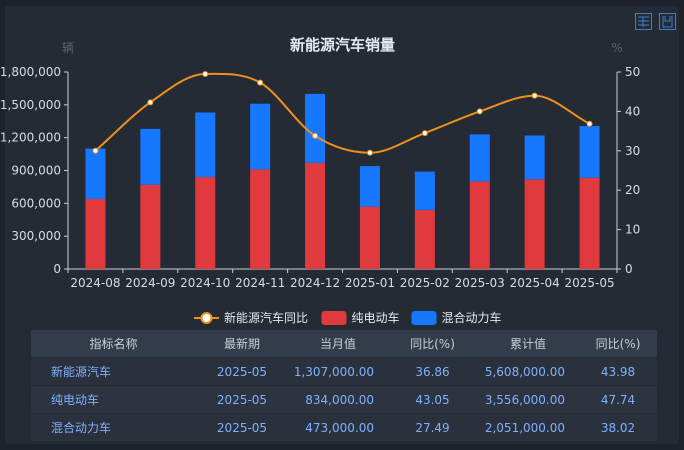 The height and width of the screenshot is (450, 684). What do you see at coordinates (150, 283) in the screenshot?
I see `x-tick-label: 2024-09` at bounding box center [150, 283].